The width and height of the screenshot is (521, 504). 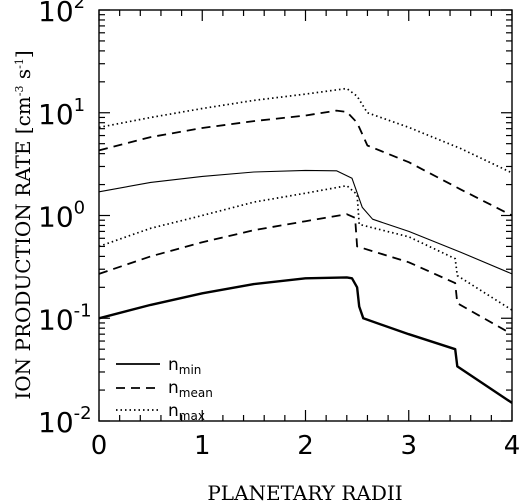 What do you see at coordinates (184, 366) in the screenshot?
I see `legend-label-min: nmin` at bounding box center [184, 366].